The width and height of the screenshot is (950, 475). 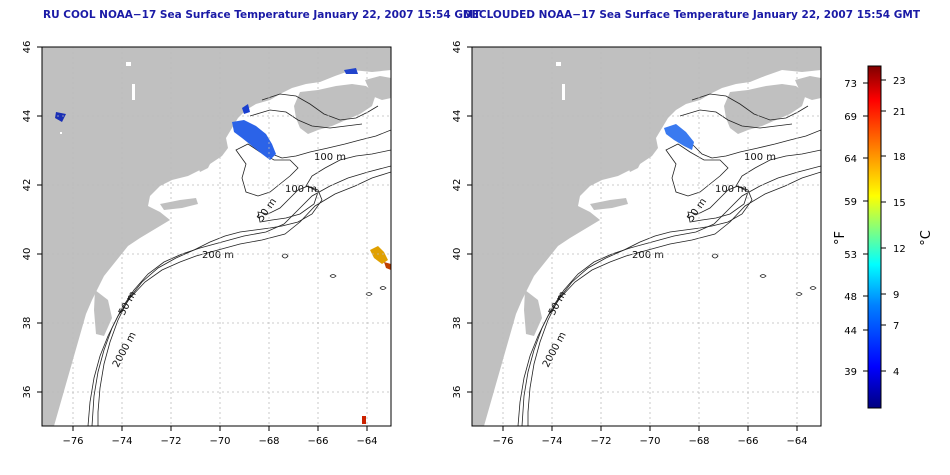 What do you see at coordinates (899, 81) in the screenshot?
I see `celsius-tick-label: 23` at bounding box center [899, 81].